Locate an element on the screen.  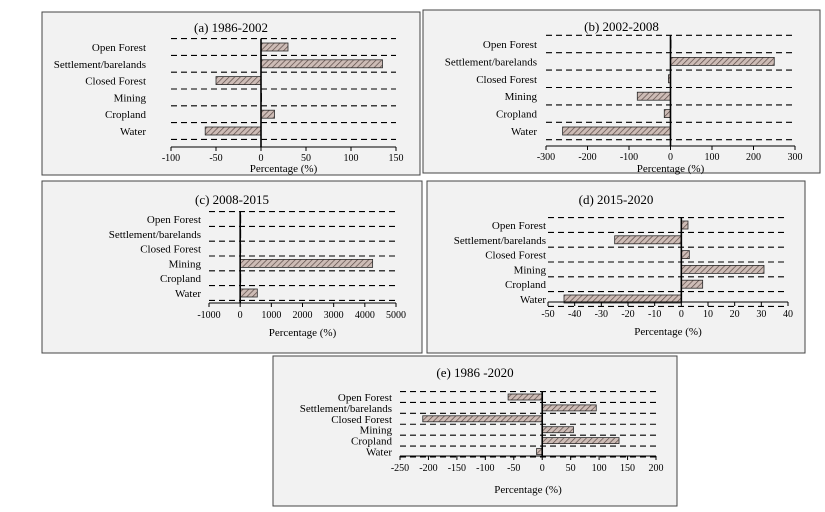
x-tick-label: 300 is located at coordinates (795, 157).